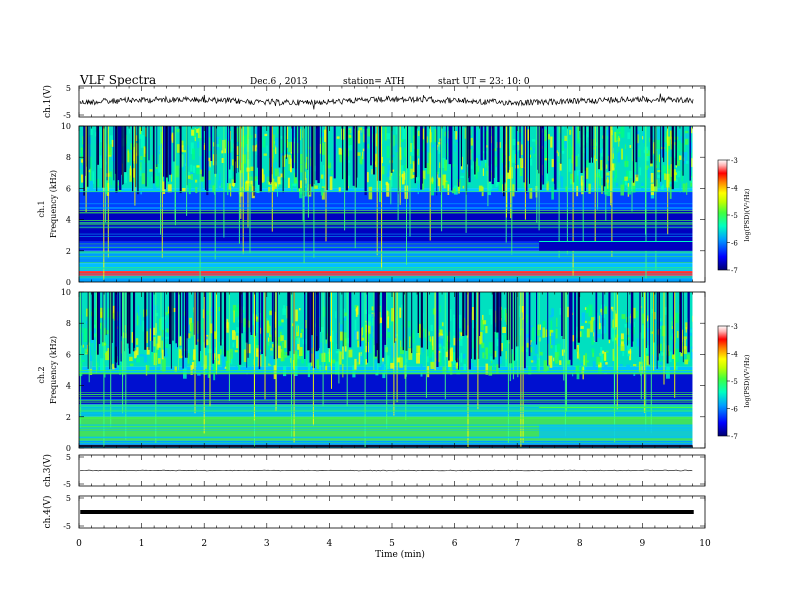 The width and height of the screenshot is (792, 612). Describe the element at coordinates (386, 470) in the screenshot. I see `ch3-wave-trace` at that location.